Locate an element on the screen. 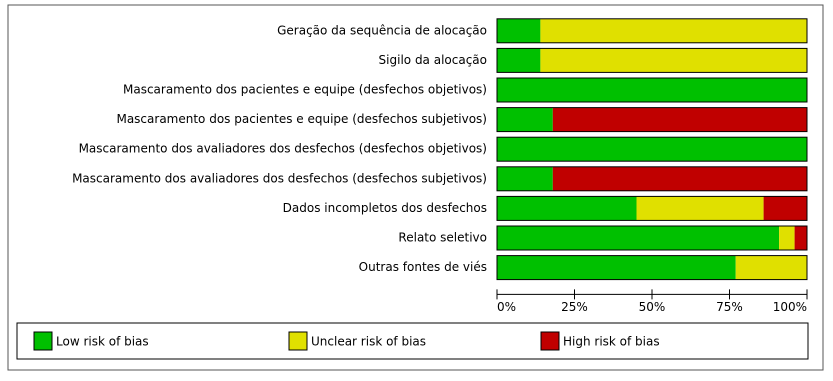 This screenshot has height=381, width=833. category-label: Dados incompletos dos desfechos is located at coordinates (385, 208).